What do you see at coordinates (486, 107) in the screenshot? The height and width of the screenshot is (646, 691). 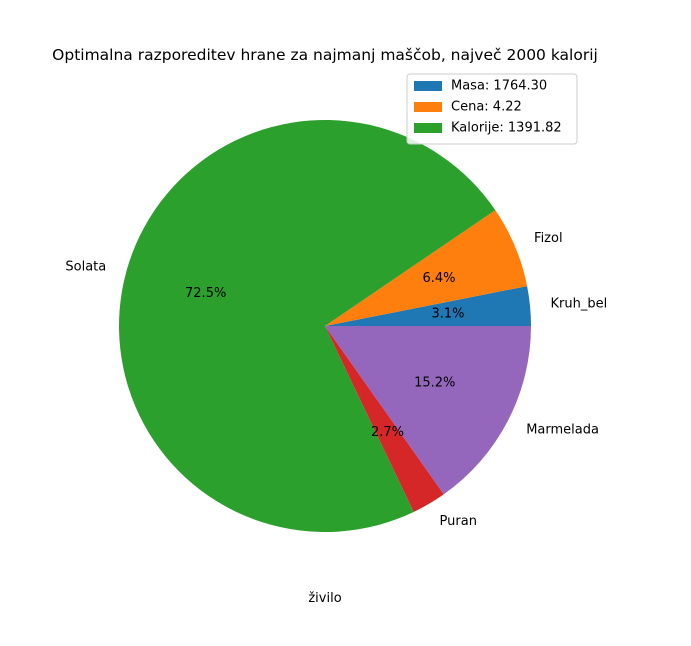 I see `legend-label: Cena: 4.22` at bounding box center [486, 107].